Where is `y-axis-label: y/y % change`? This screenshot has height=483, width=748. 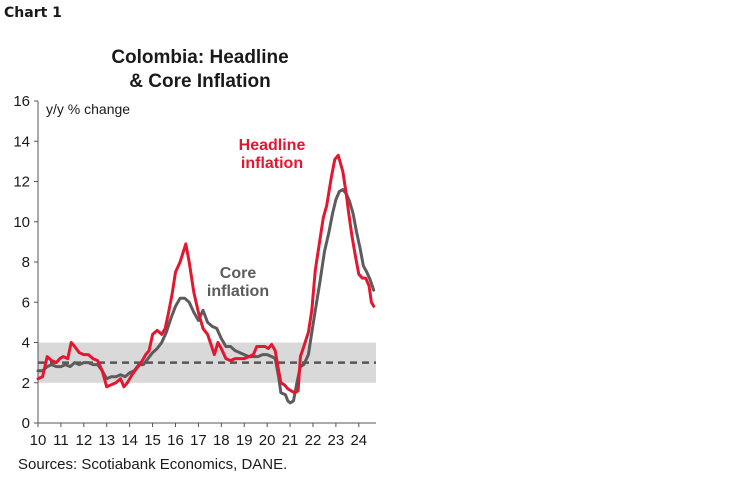 y-axis-label: y/y % change is located at coordinates (88, 109).